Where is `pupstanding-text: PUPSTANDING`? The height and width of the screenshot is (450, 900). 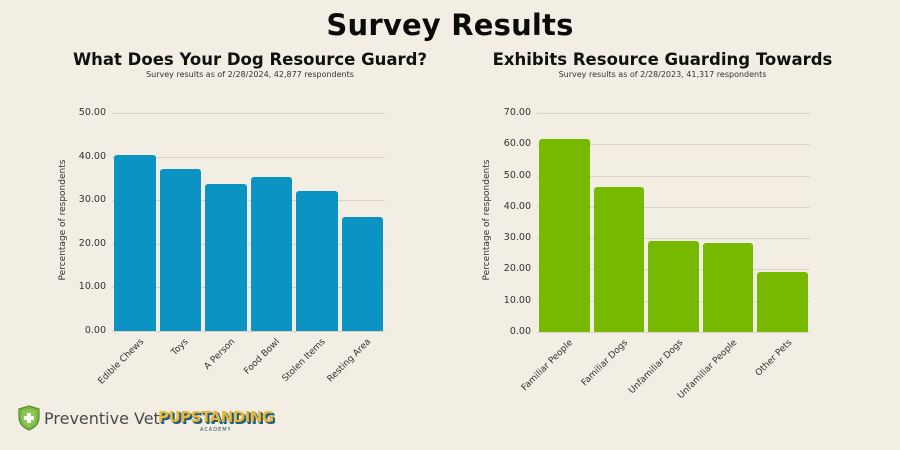 pupstanding-text: PUPSTANDING is located at coordinates (216, 417).